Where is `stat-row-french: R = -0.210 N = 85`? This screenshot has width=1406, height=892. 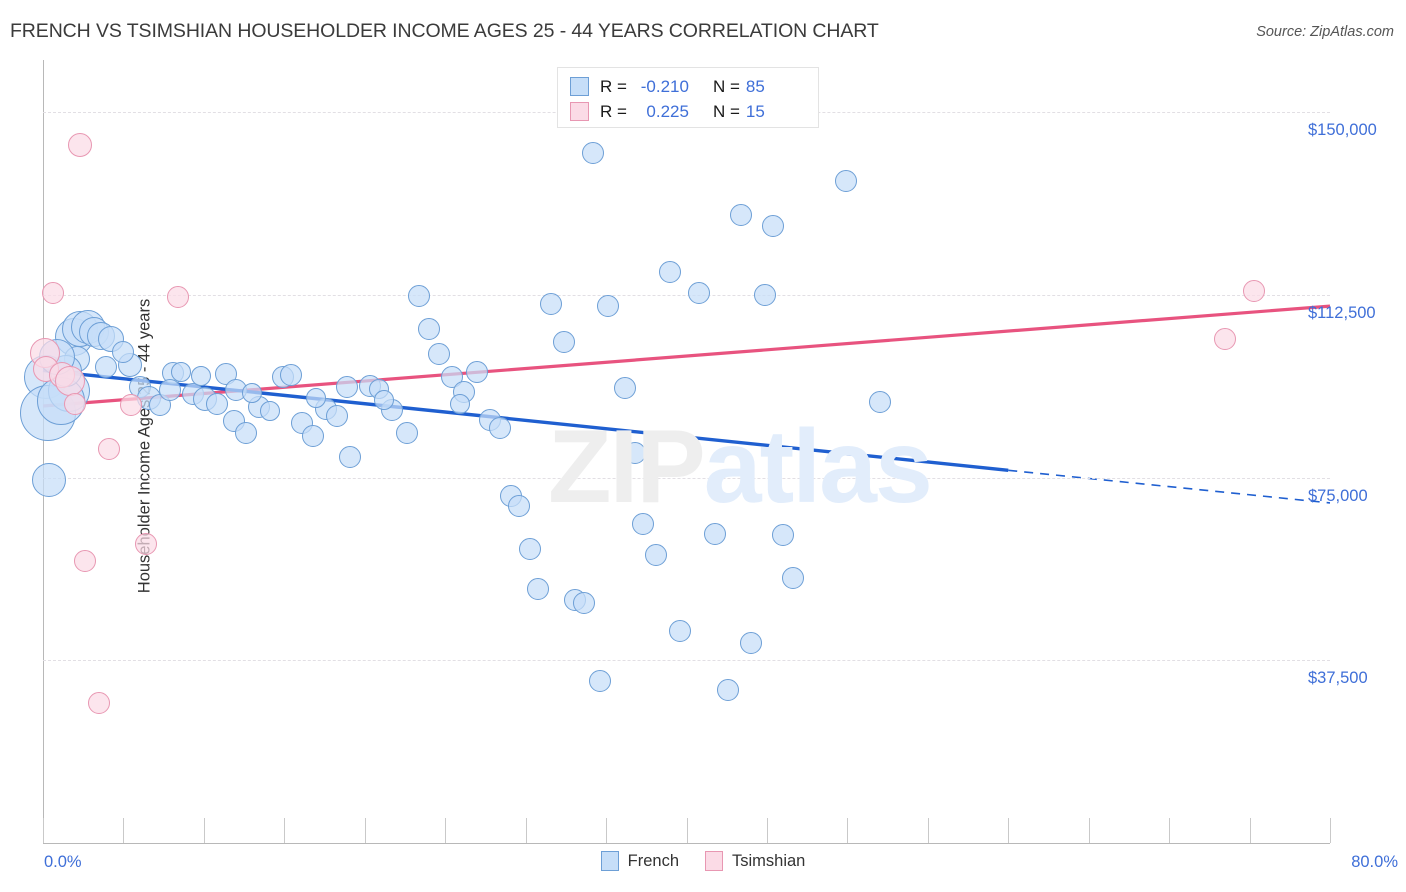
stat-row-french: R = -0.210 N = 85 is located at coordinates (689, 86).